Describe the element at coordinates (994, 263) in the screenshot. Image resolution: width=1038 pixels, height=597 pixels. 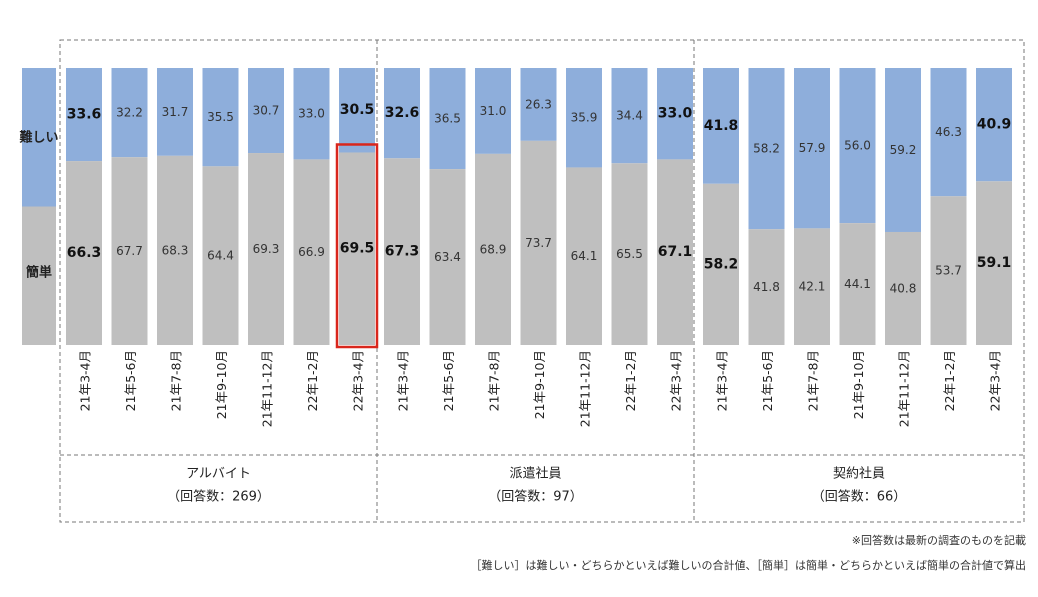
I see `data-label-easy: 59.1` at that location.